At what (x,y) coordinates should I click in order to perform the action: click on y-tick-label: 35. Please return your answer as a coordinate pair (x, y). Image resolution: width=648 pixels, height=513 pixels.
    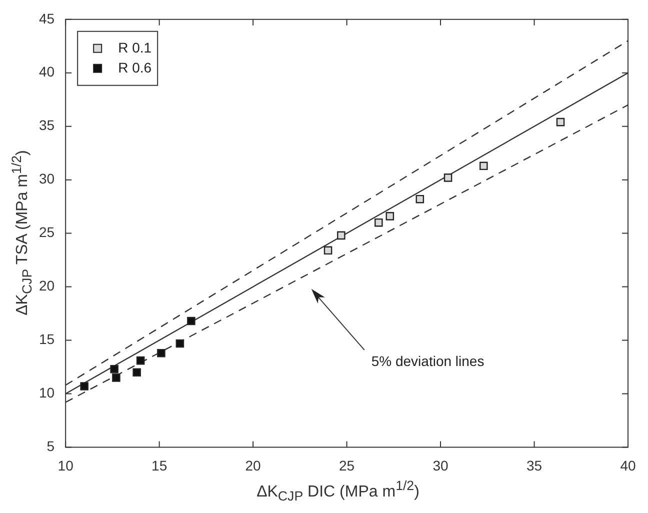
    Looking at the image, I should click on (46, 125).